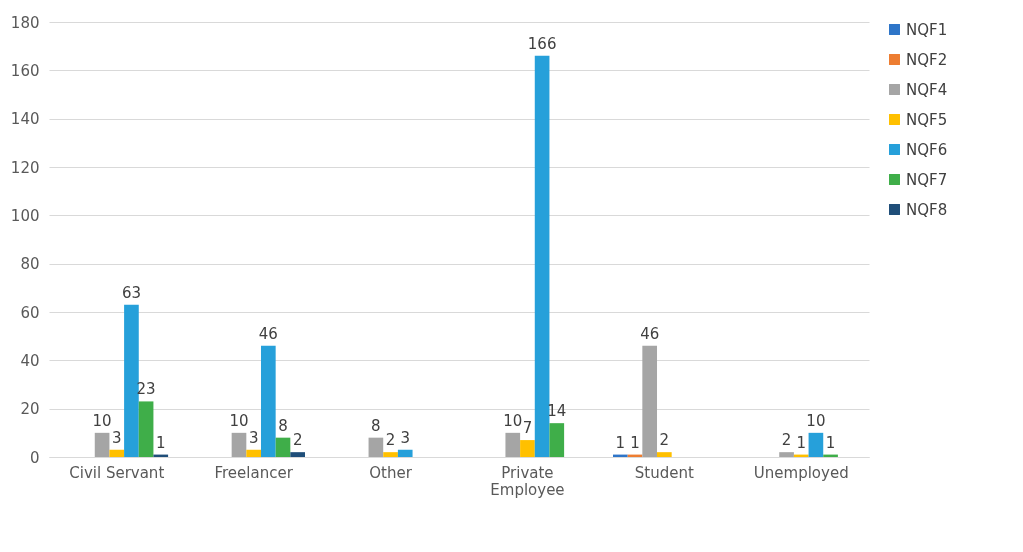 This screenshot has width=1023, height=552. What do you see at coordinates (927, 29) in the screenshot?
I see `legend-label: NQF1` at bounding box center [927, 29].